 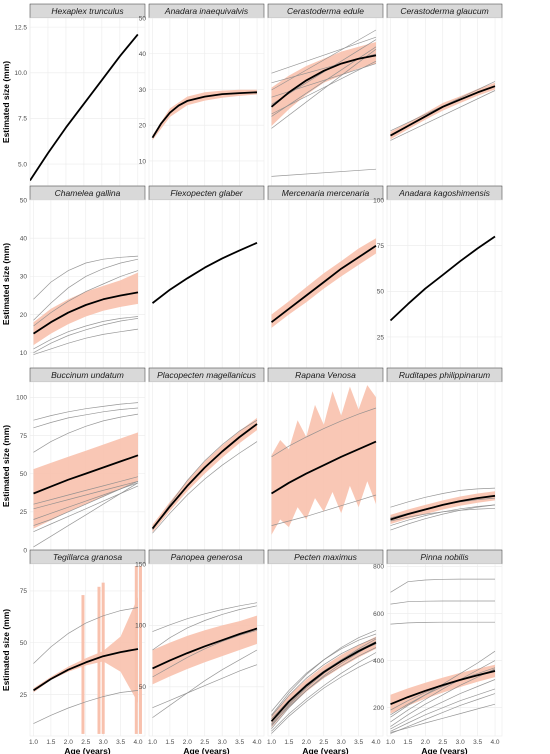 I want to click on facet-panel: Pecten maximus 1.0 1.5 2.0 2.5 3.0 3.5 4.0, so click(x=325, y=647).